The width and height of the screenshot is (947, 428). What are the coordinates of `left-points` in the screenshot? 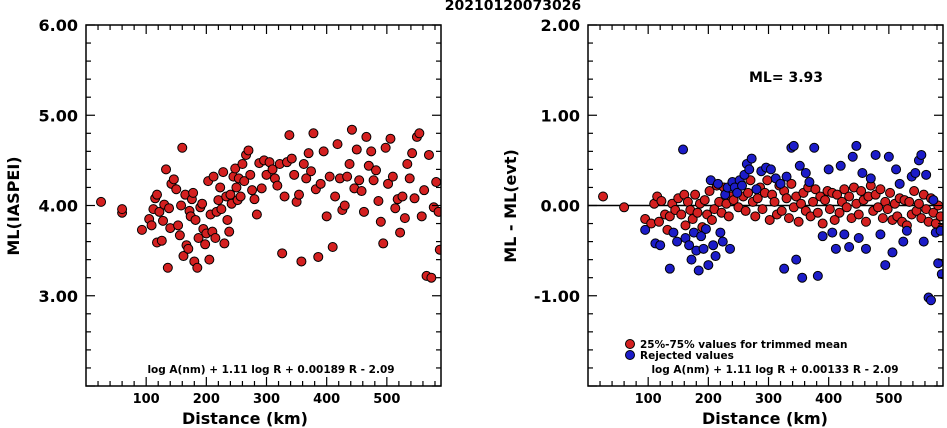 It's located at (268, 203).